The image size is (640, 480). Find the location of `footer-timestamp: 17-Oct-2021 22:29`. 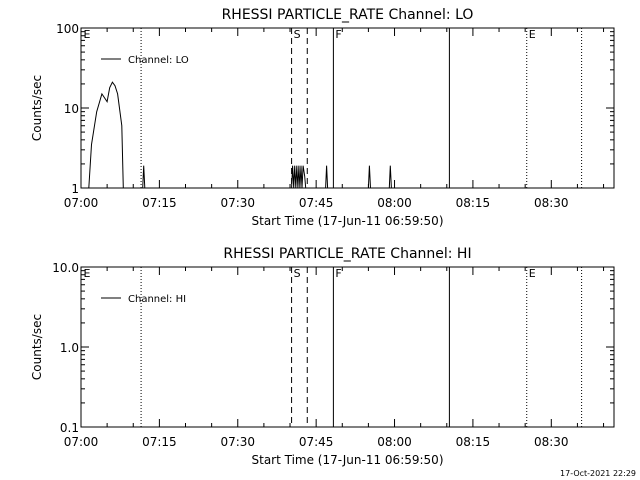

footer-timestamp: 17-Oct-2021 22:29 is located at coordinates (598, 473).